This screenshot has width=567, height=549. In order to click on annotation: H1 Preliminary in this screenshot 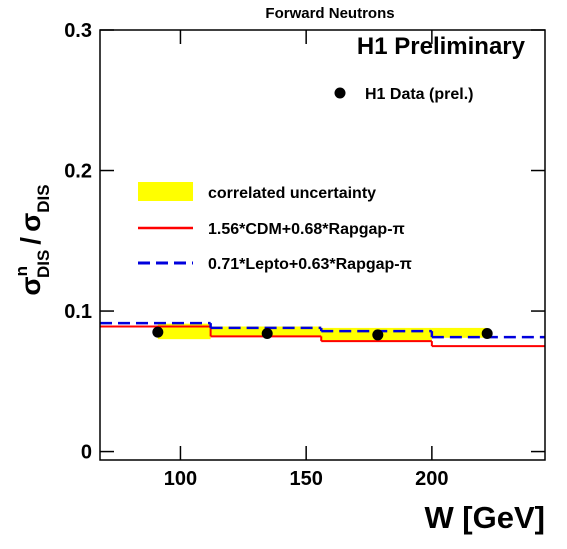, I will do `click(441, 46)`.